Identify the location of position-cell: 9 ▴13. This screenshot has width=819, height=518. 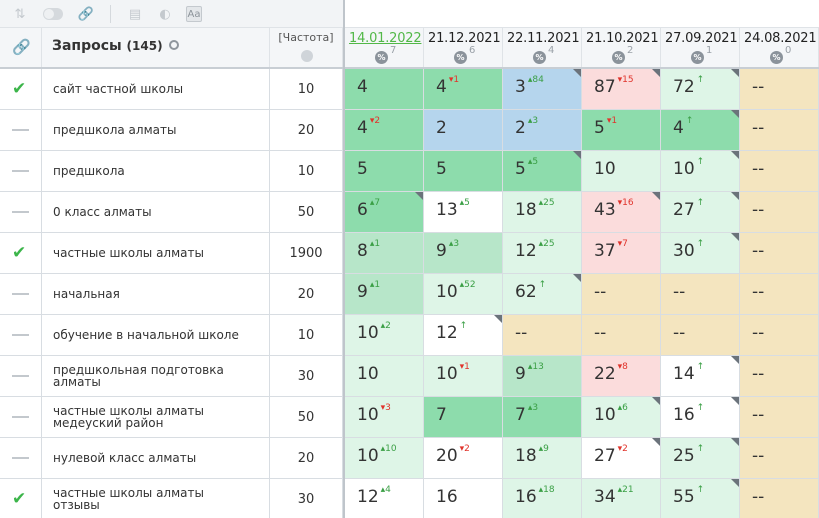
(542, 376).